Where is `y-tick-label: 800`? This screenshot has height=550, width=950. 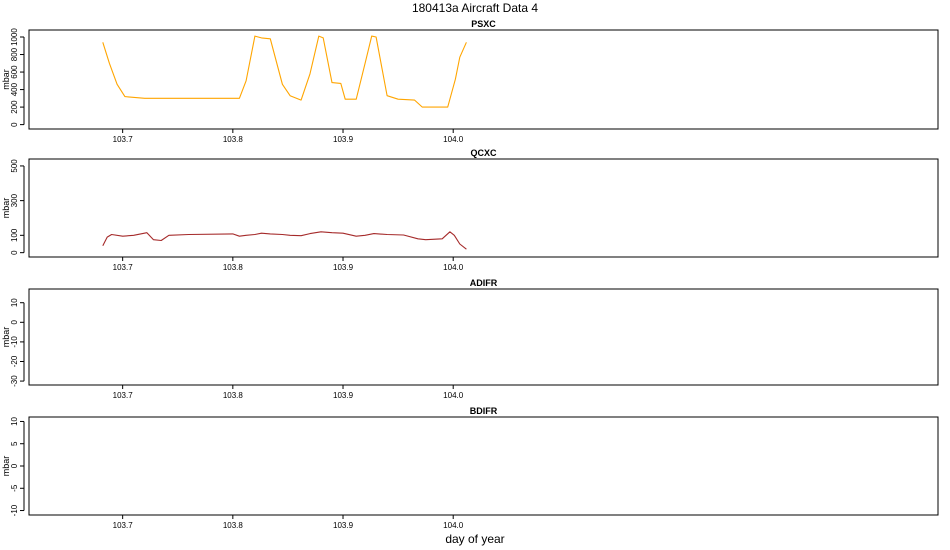 y-tick-label: 800 is located at coordinates (14, 54).